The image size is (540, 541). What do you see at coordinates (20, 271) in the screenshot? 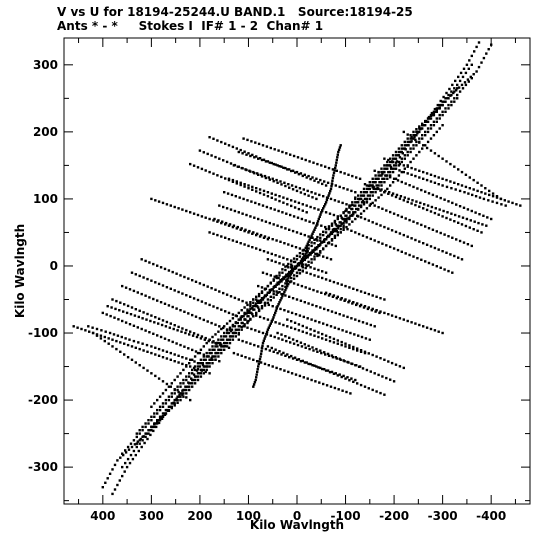
I see `y-axis-label: Kilo Wavlngth` at bounding box center [20, 271].